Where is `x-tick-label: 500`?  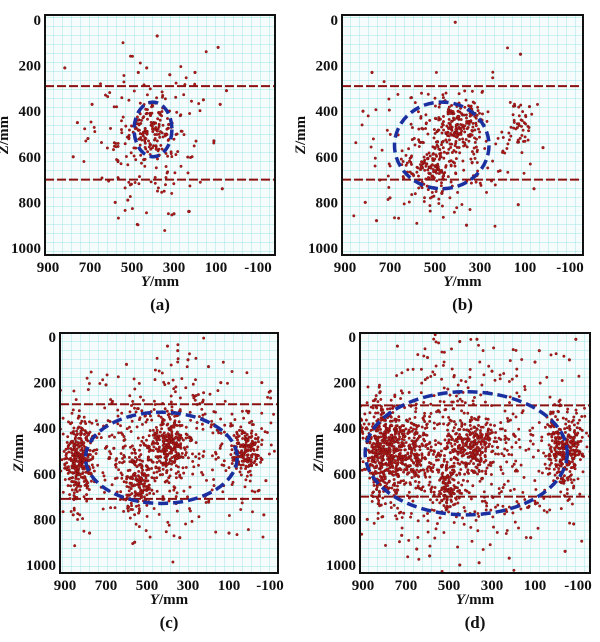 x-tick-label: 500 is located at coordinates (449, 586).